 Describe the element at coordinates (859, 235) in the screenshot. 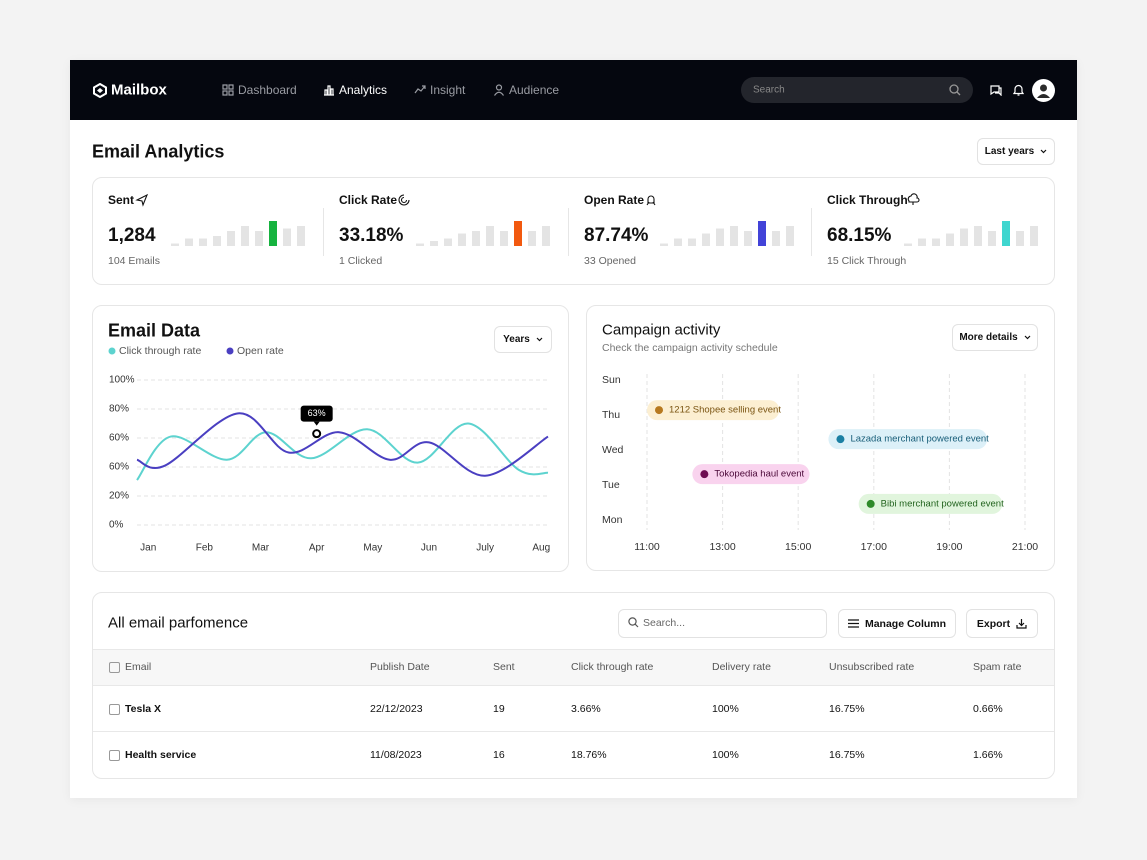

I see `stat-value: 68.15%` at that location.